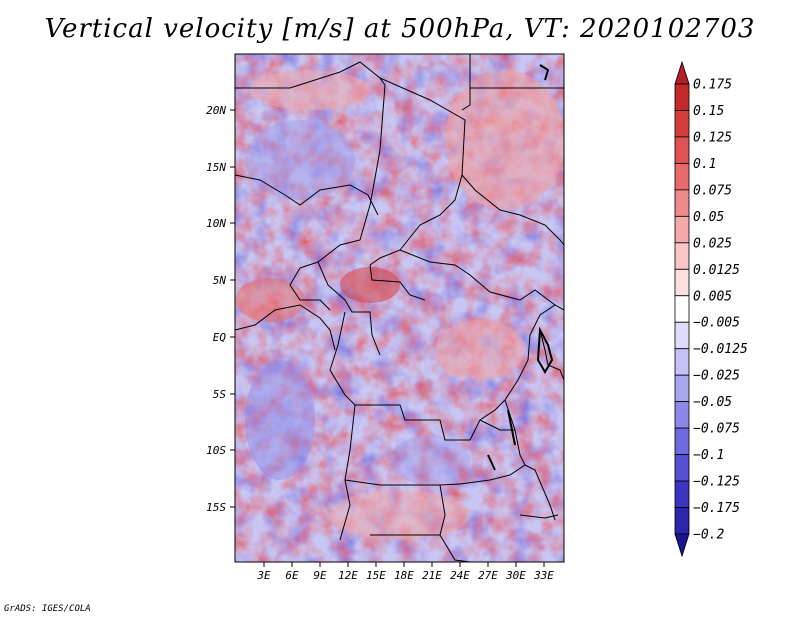  I want to click on lat-label: 5S, so click(220, 394).